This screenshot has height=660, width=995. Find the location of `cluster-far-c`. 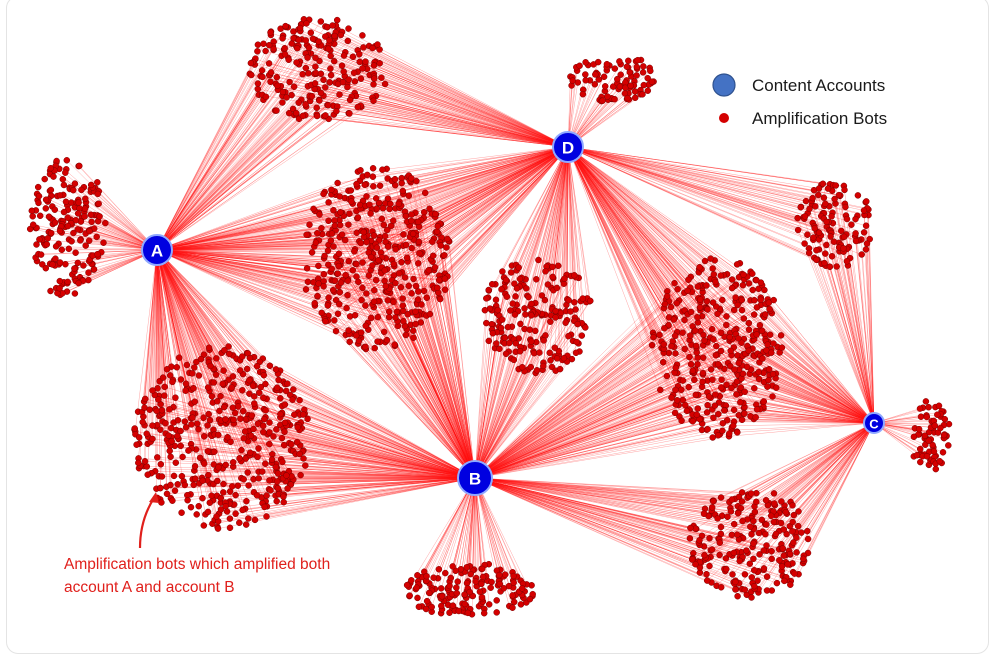

cluster-far-c is located at coordinates (931, 435).